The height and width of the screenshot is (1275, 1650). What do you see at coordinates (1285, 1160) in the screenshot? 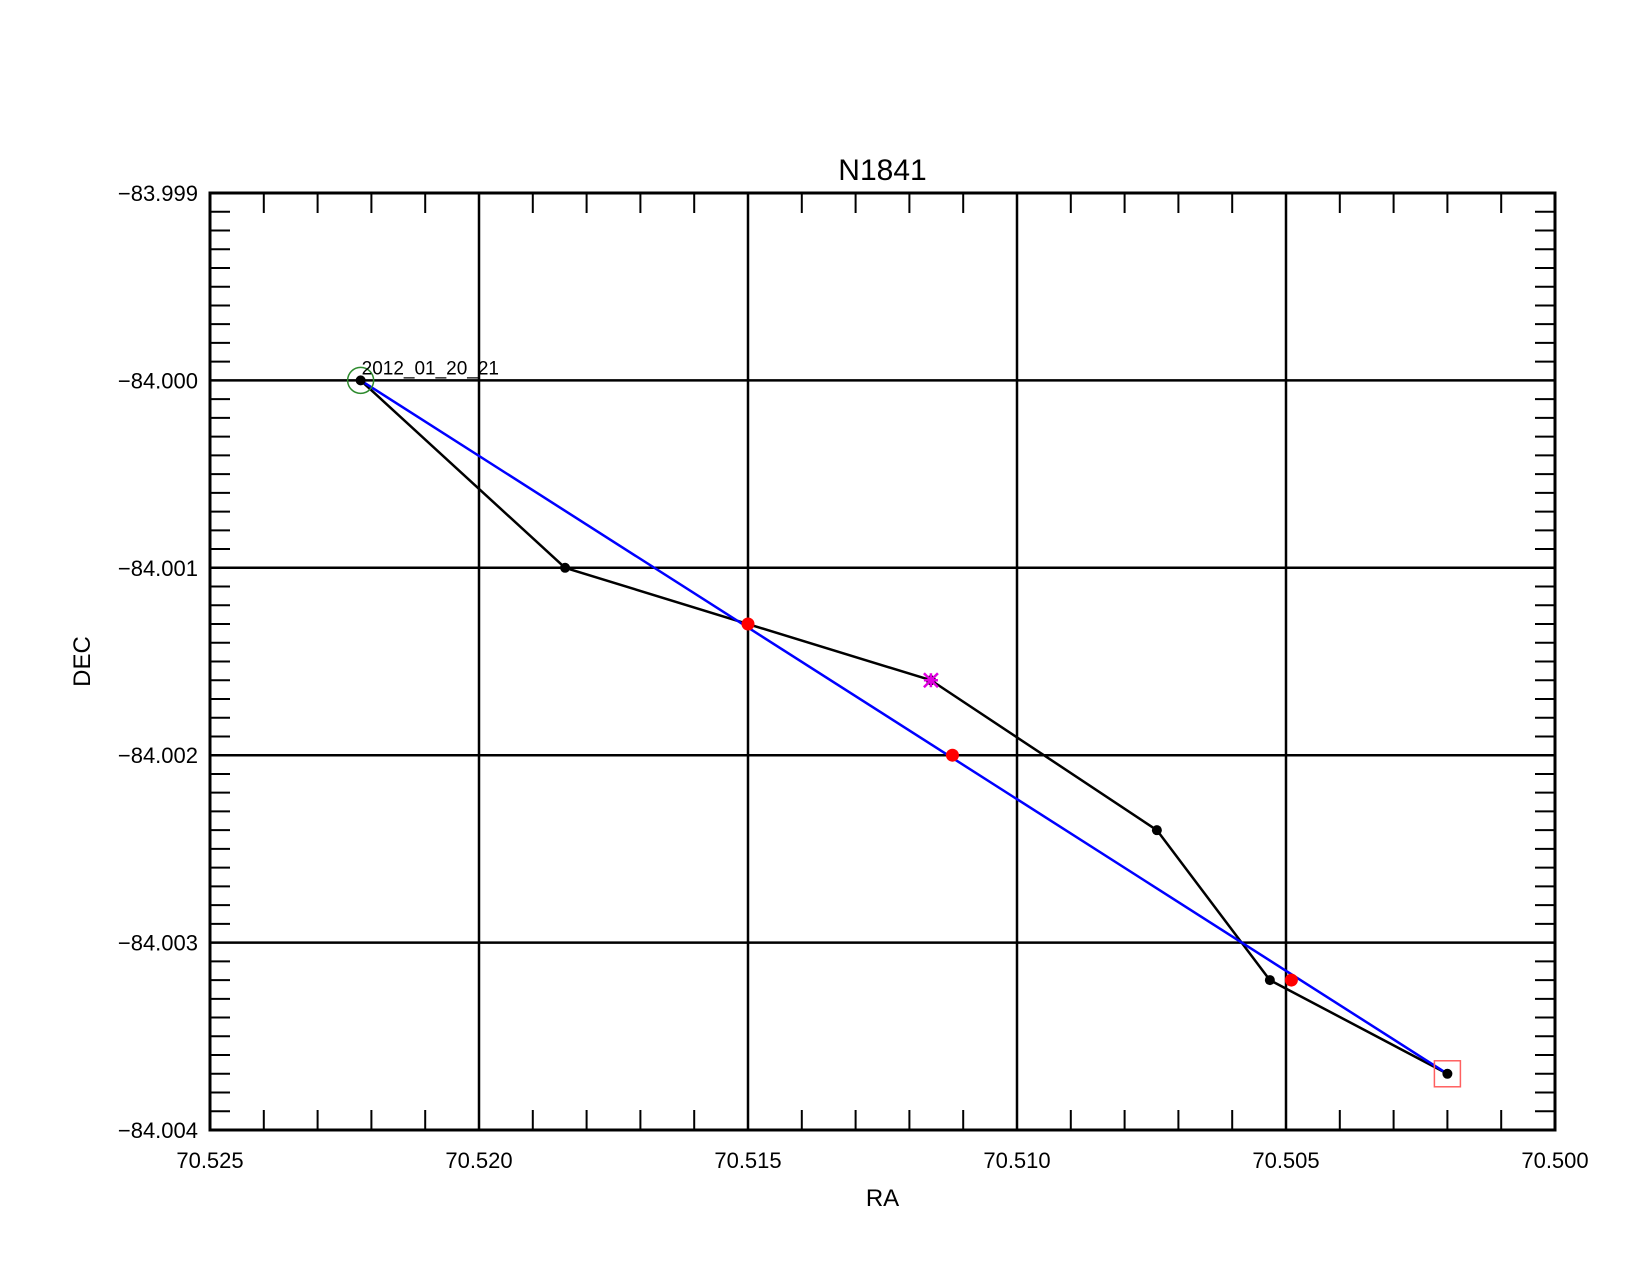
I see `x-tick-label: 70.505` at bounding box center [1285, 1160].